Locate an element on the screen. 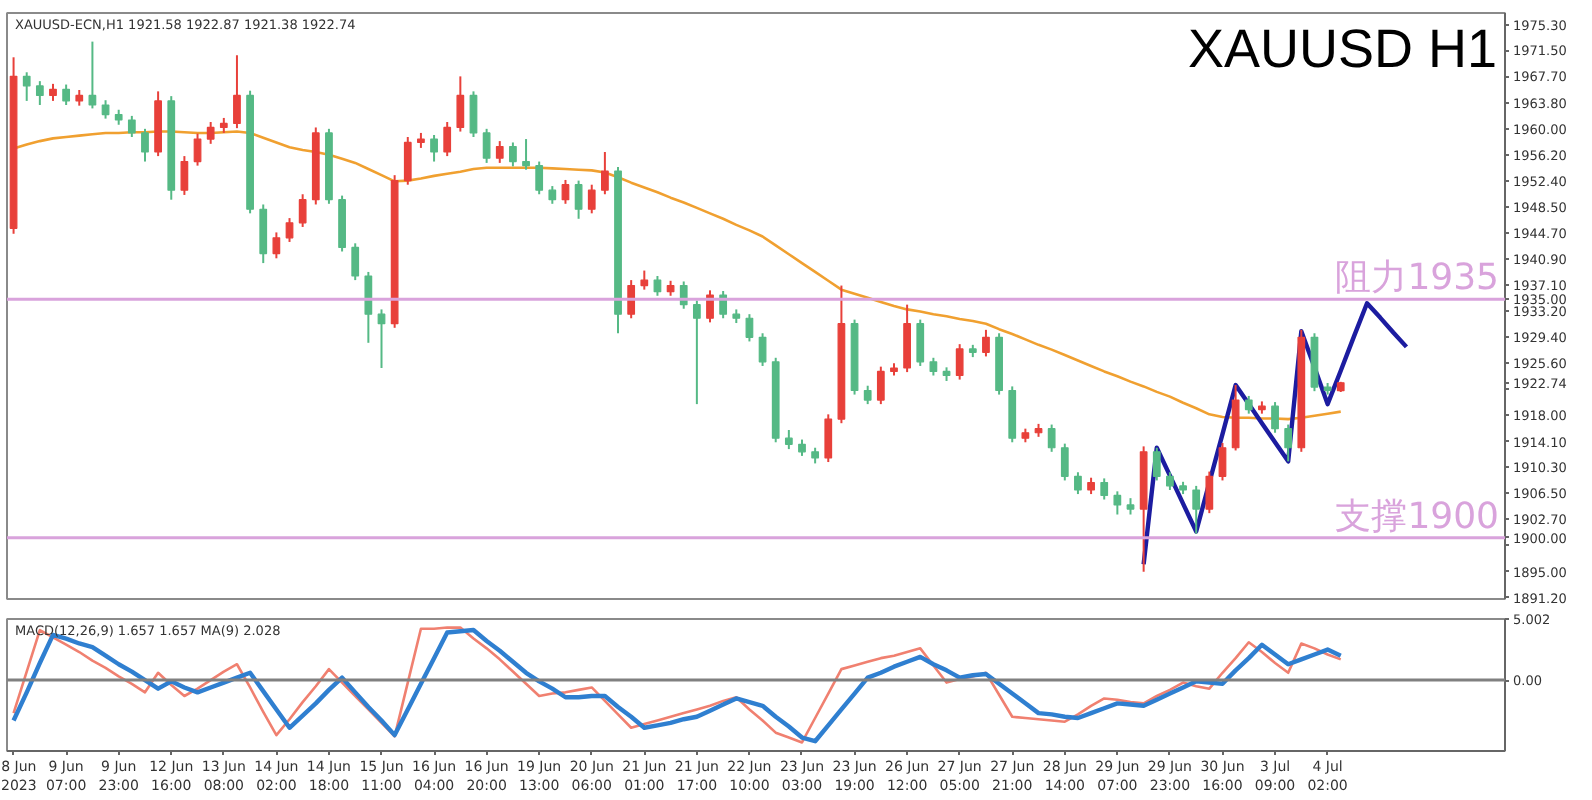 The image size is (1592, 800). ref-line-label: 支撑1900 is located at coordinates (1417, 516).